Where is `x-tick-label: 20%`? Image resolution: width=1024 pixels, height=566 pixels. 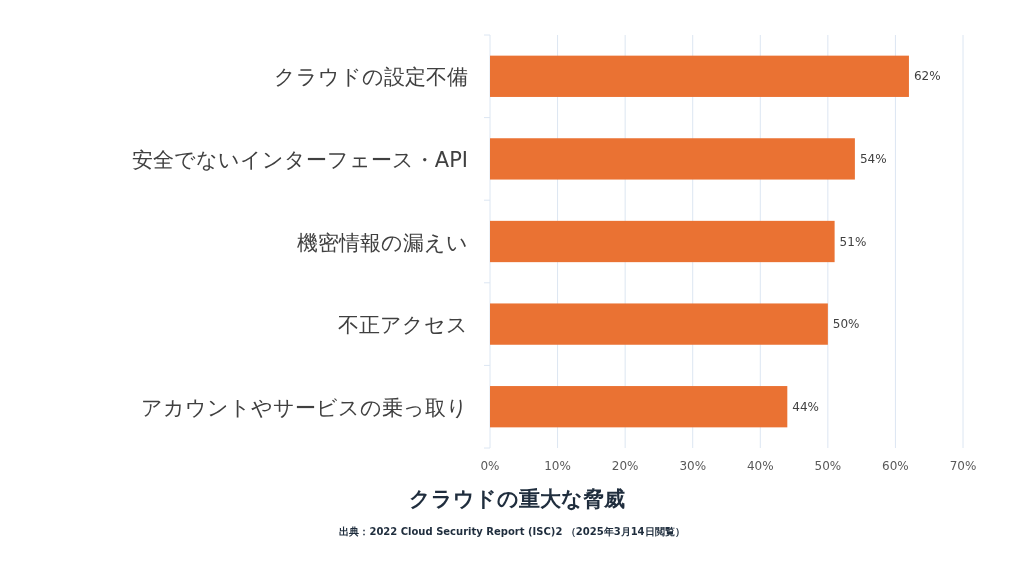
x-tick-label: 20% is located at coordinates (625, 466).